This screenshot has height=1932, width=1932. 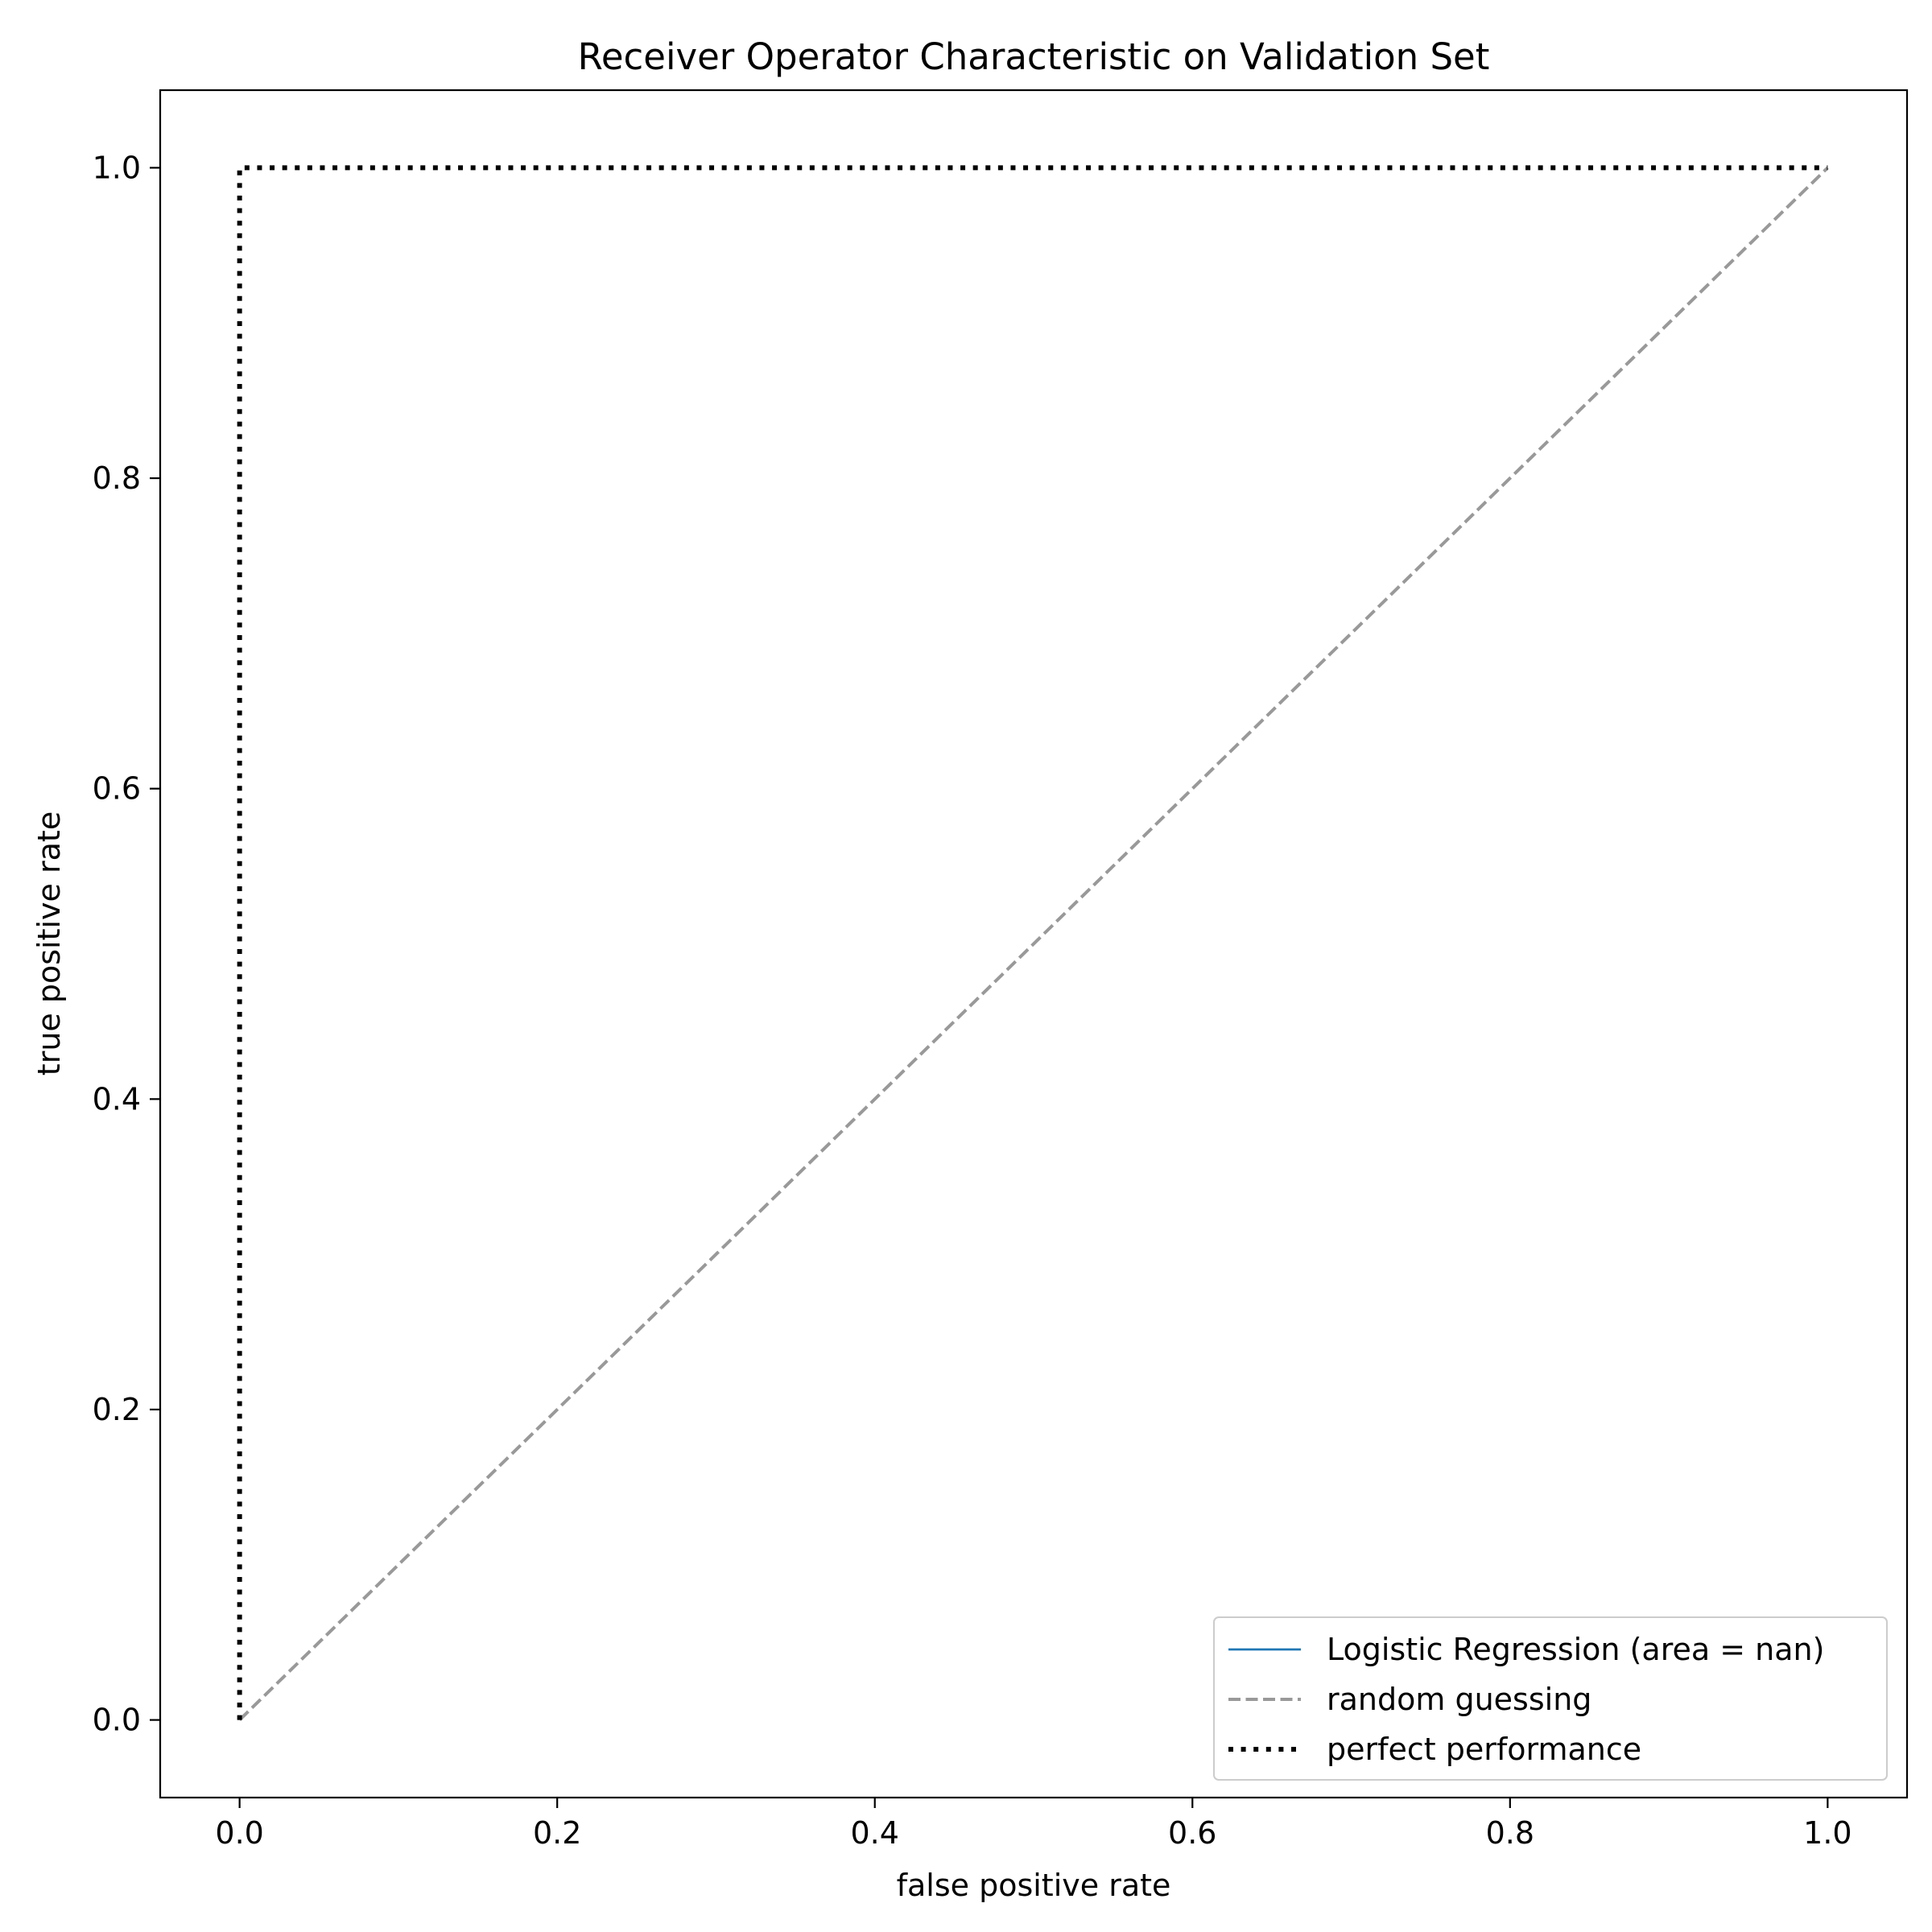 I want to click on y-tick-label: 0.4, so click(x=117, y=1099).